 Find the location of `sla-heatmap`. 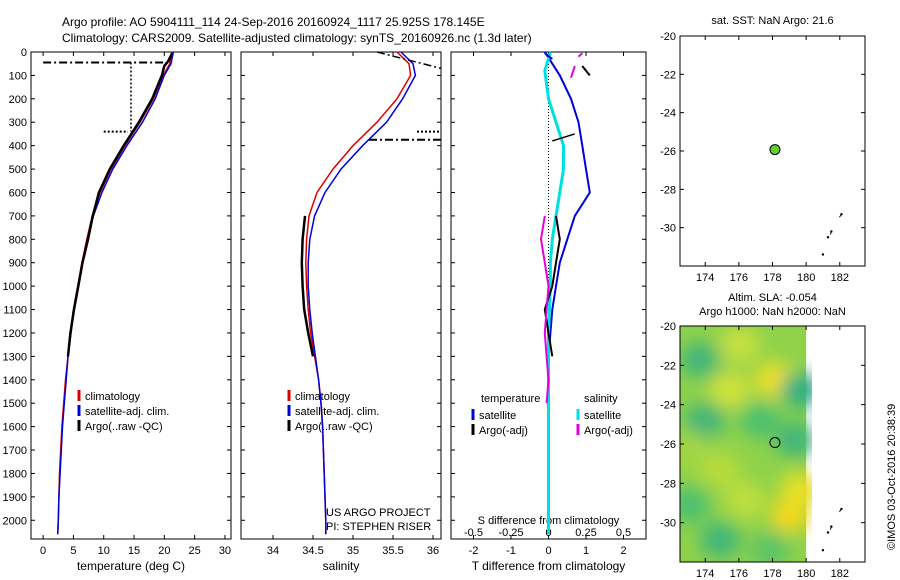

sla-heatmap is located at coordinates (746, 444).